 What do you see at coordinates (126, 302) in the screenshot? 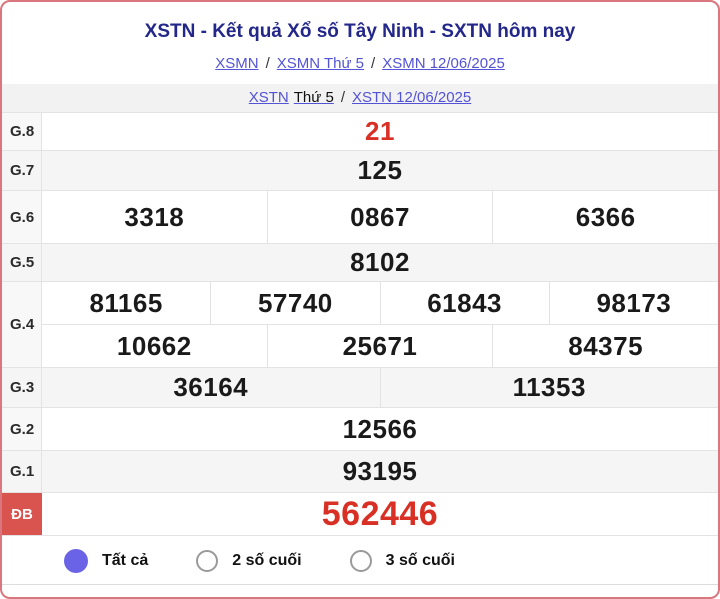
I see `prize-number: 81165` at bounding box center [126, 302].